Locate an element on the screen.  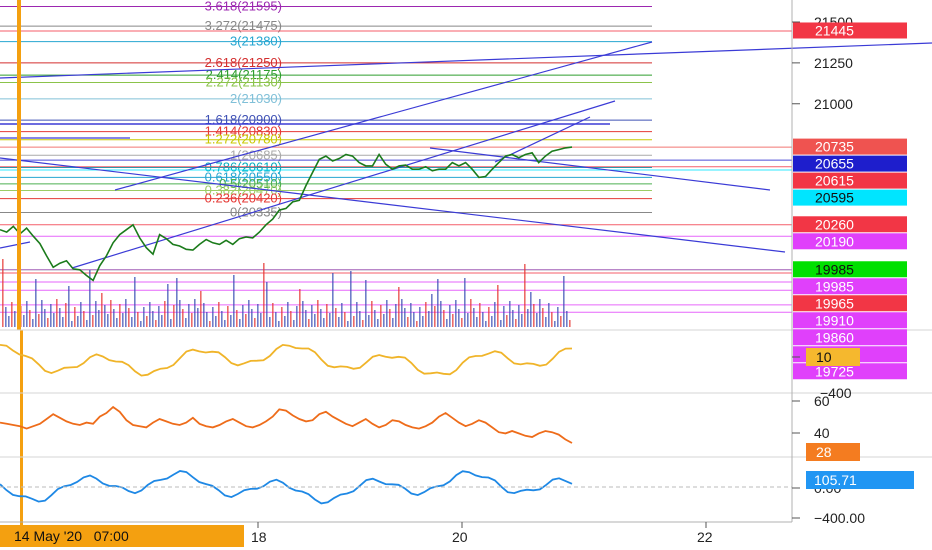
svg-text: 105.71 is located at coordinates (835, 480).